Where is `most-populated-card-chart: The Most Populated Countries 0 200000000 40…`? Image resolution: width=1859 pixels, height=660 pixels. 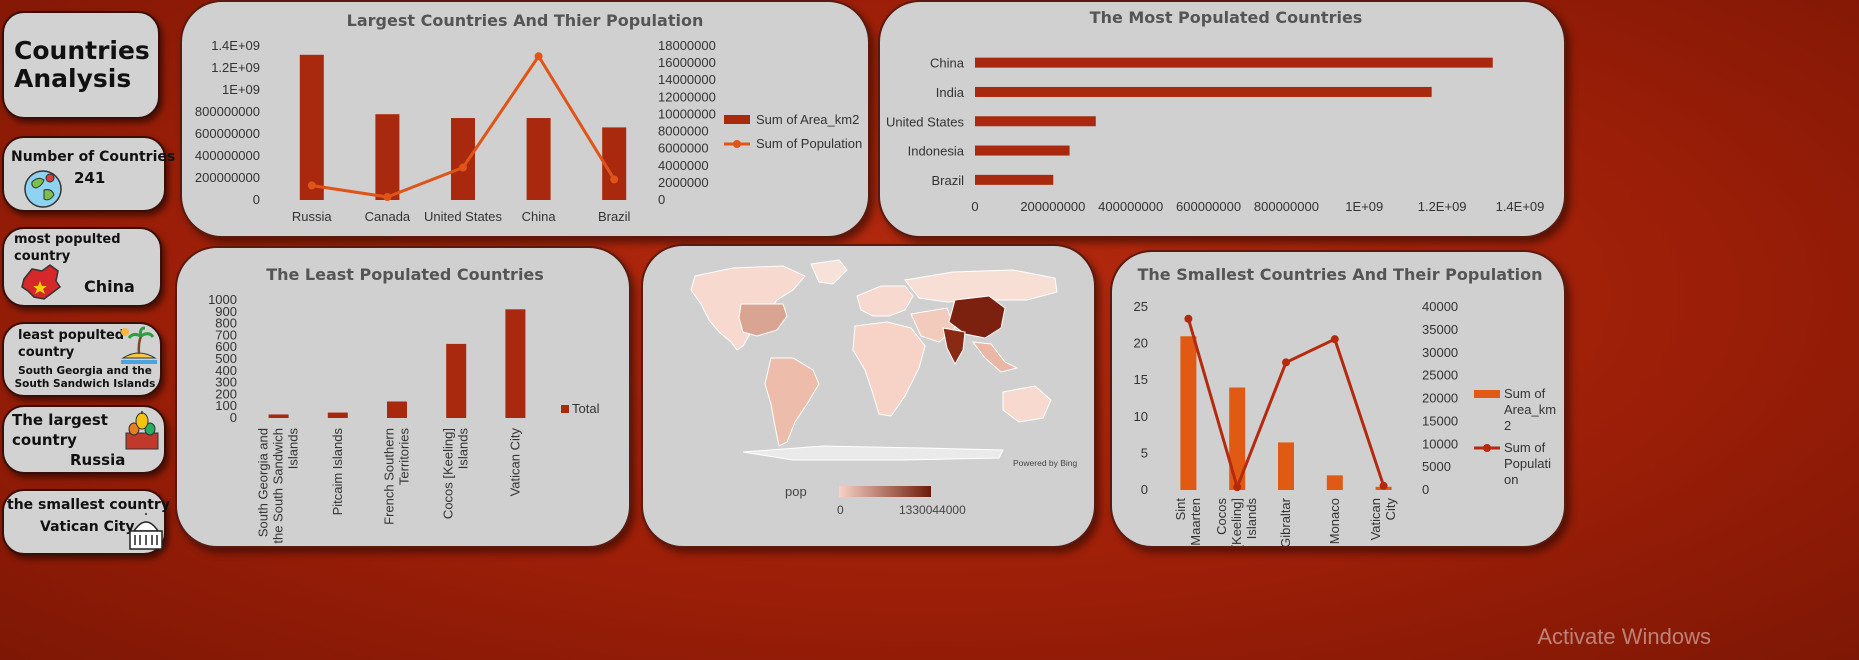
most-populated-card-chart: The Most Populated Countries 0 200000000 40… is located at coordinates (1222, 119).